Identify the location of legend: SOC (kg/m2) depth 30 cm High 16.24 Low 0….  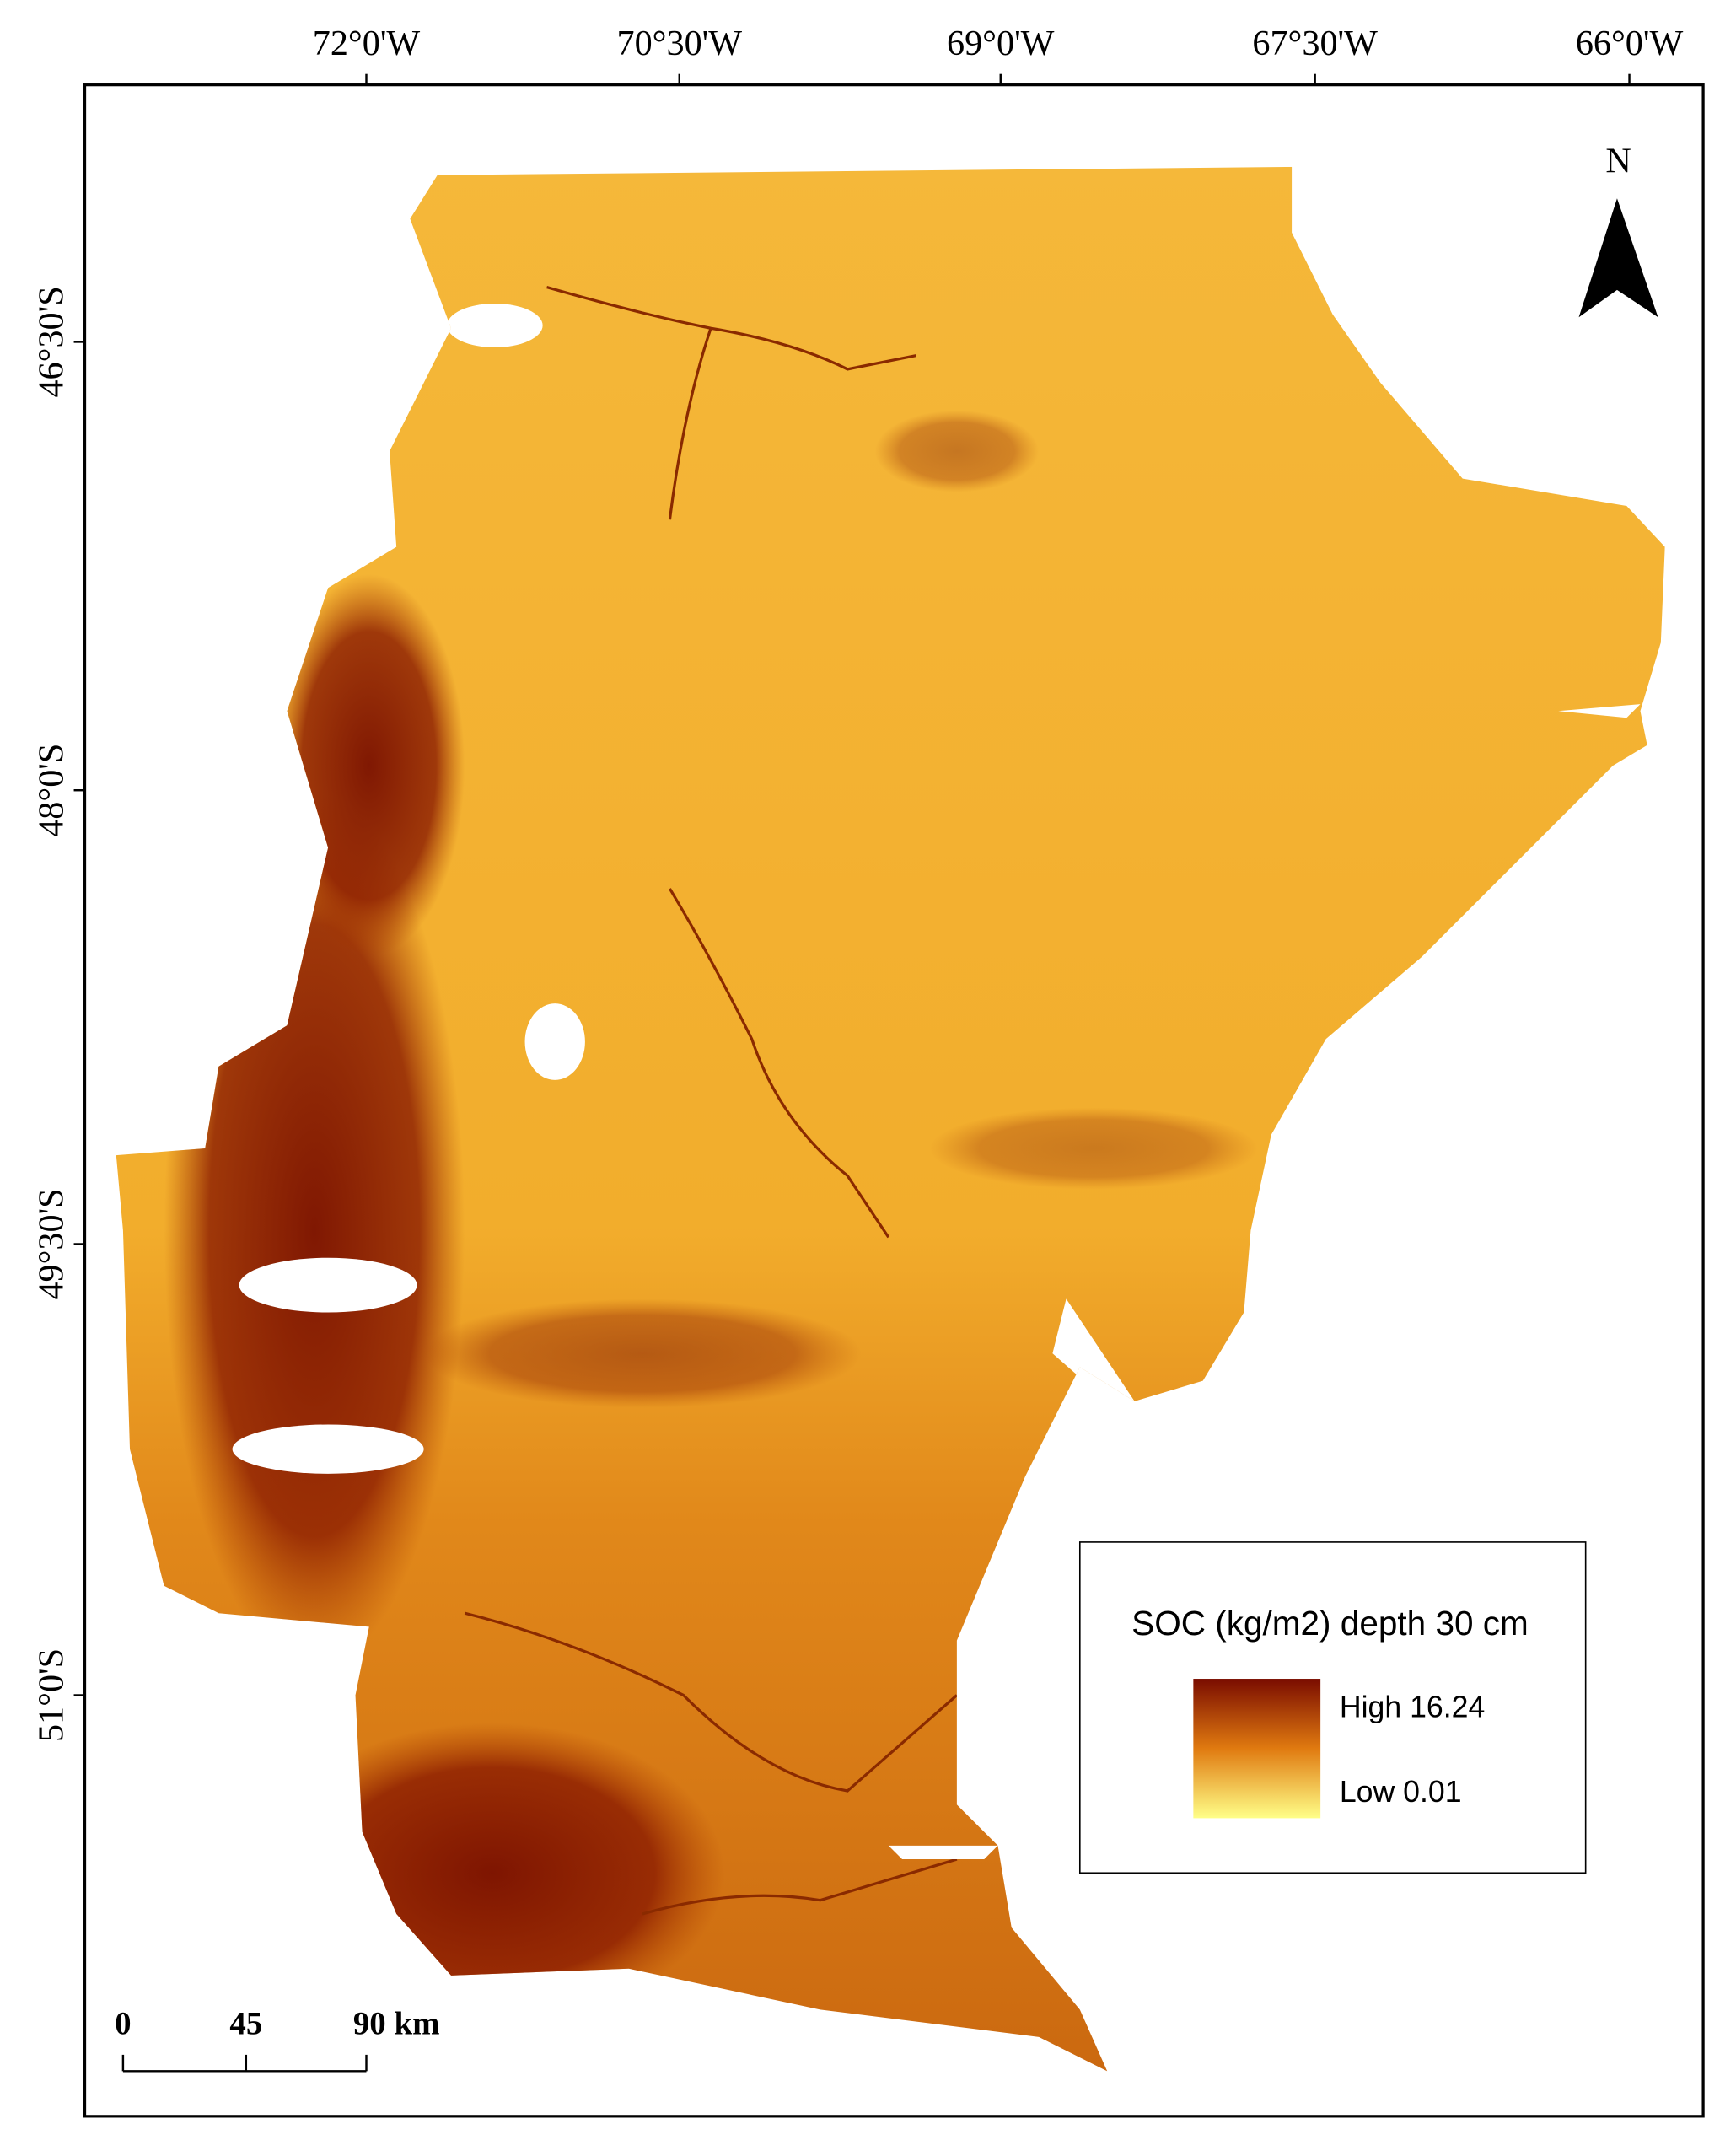
(1332, 1707).